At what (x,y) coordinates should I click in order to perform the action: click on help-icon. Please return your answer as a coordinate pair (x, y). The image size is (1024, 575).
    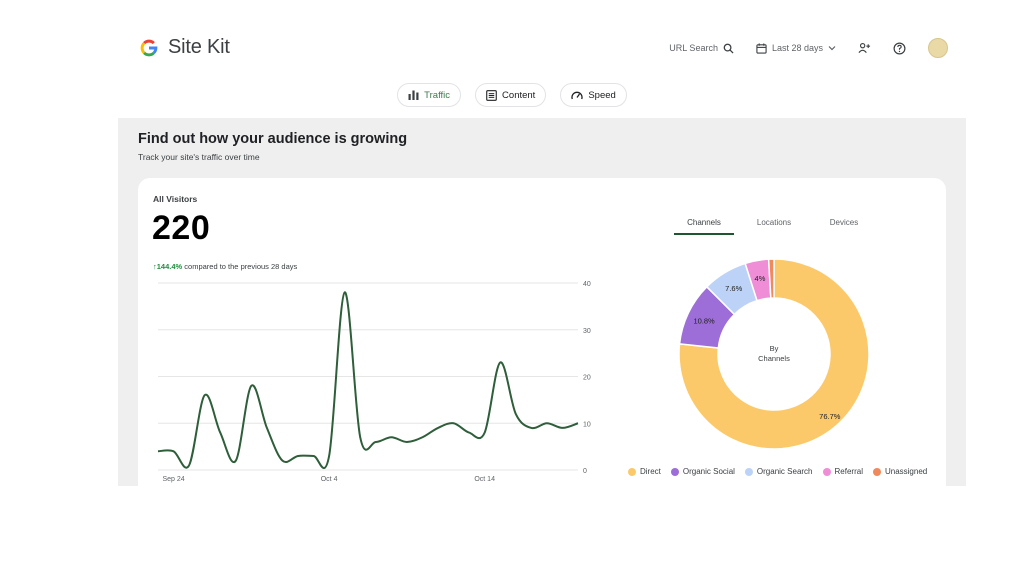
    Looking at the image, I should click on (899, 48).